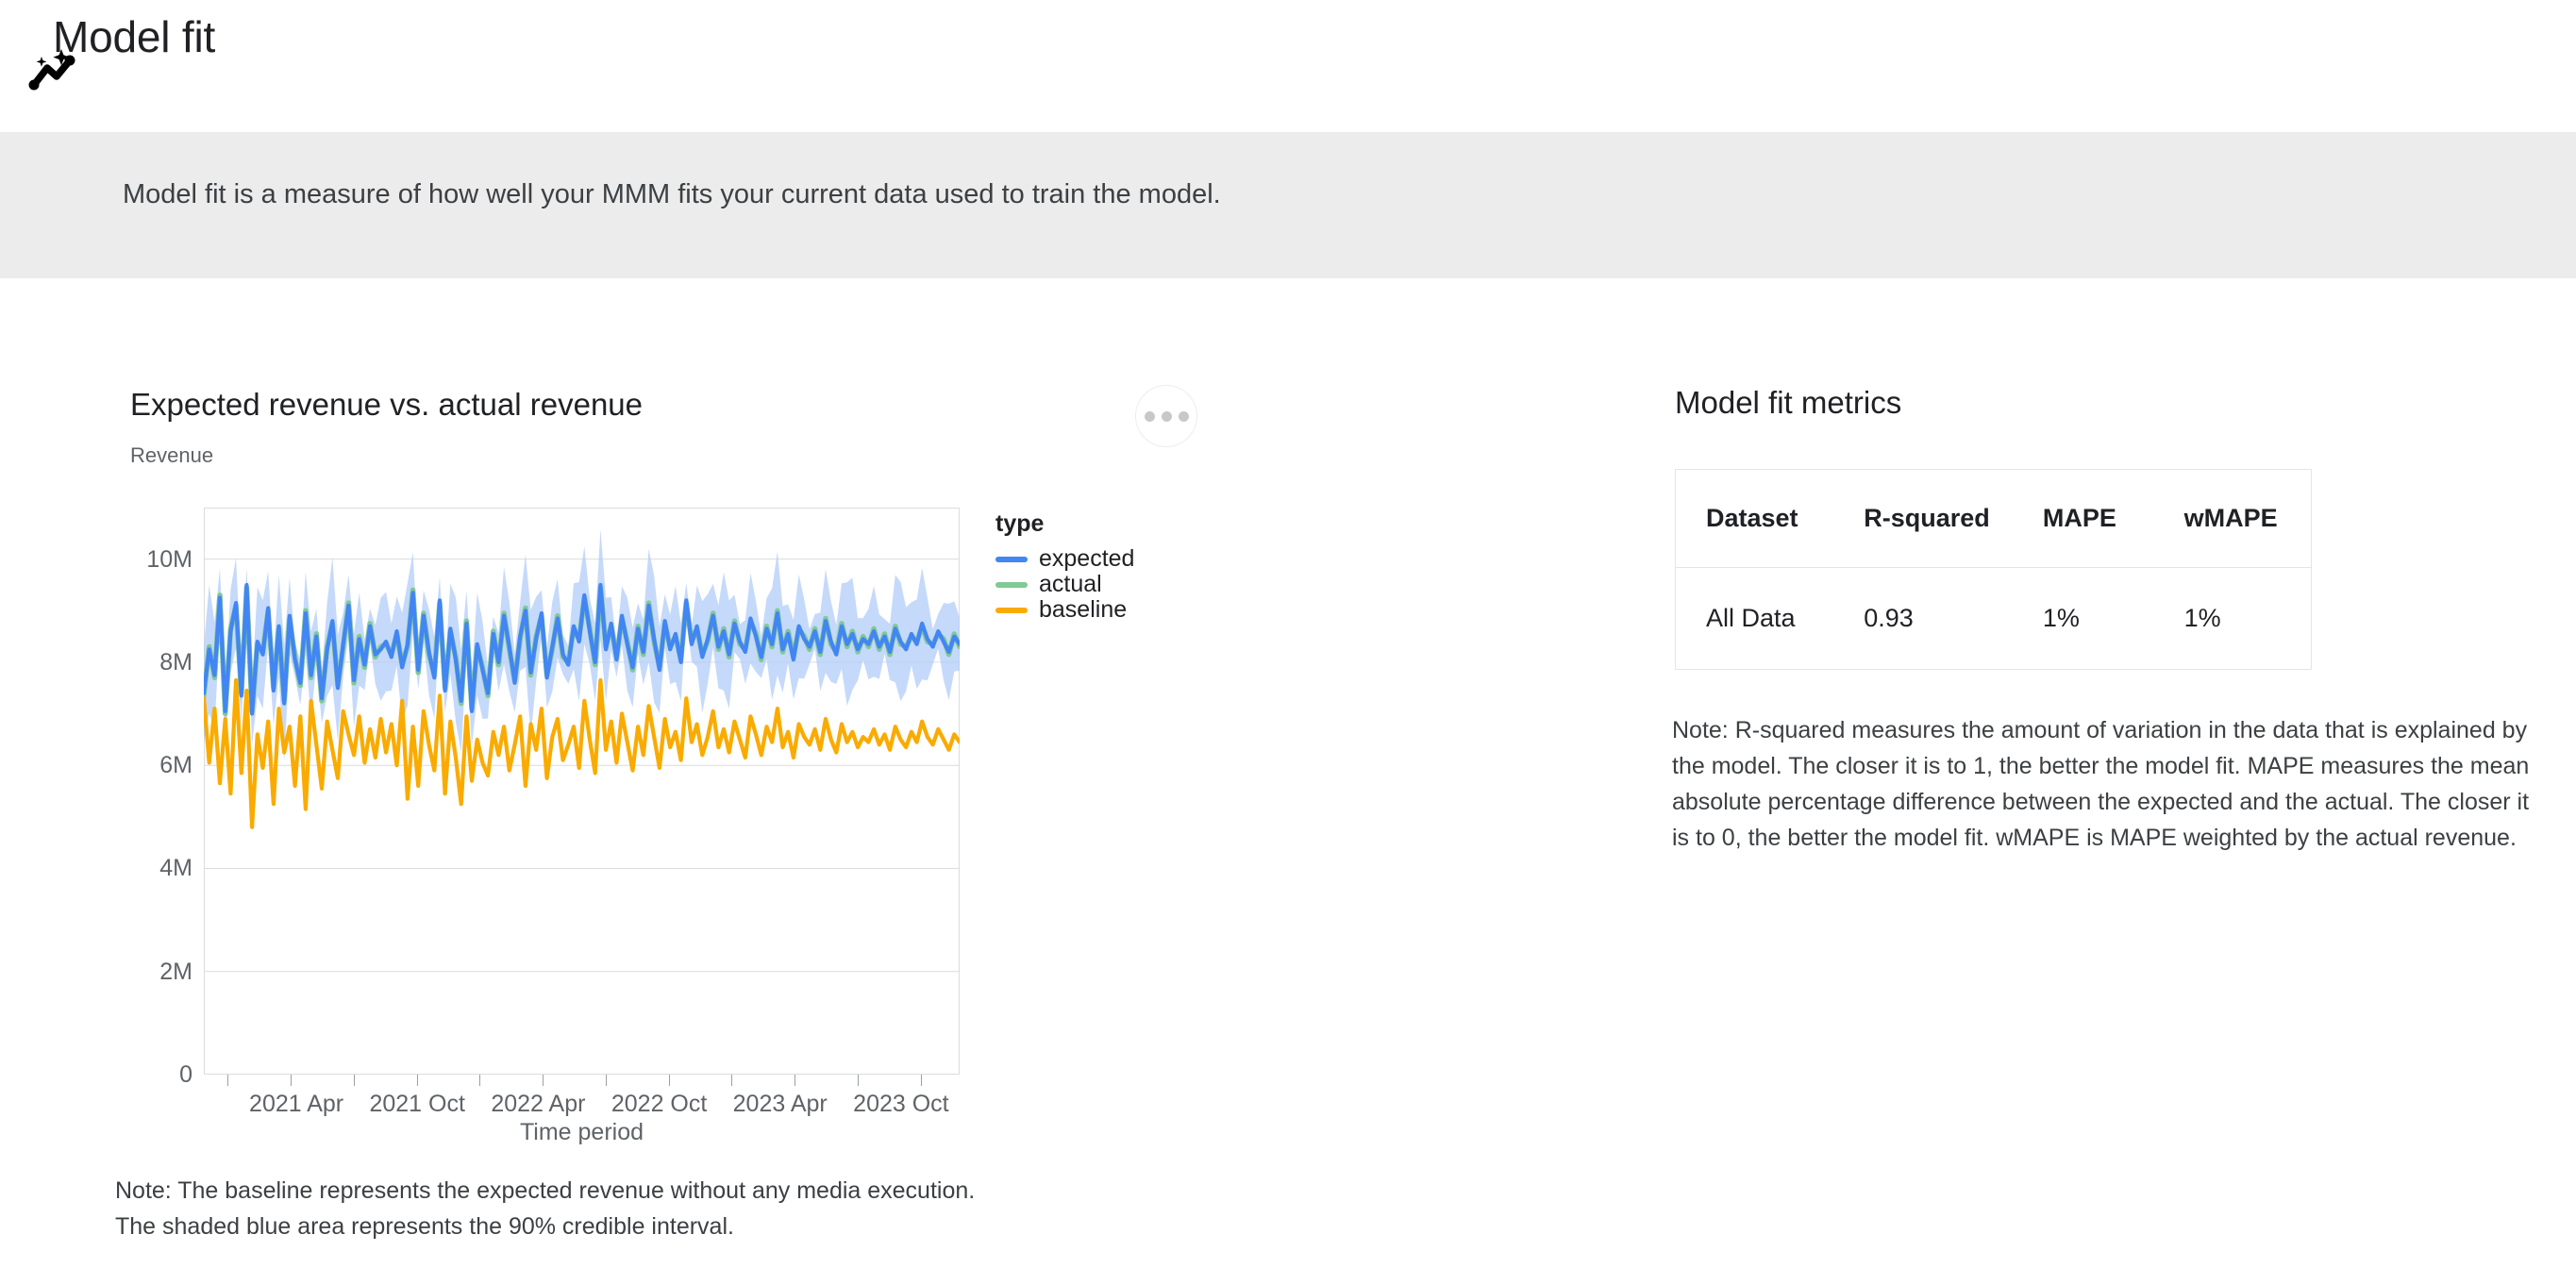 The image size is (2576, 1268). I want to click on y-axis-tick-labels: 0 2M 4M 6M 8M 10M, so click(132, 797).